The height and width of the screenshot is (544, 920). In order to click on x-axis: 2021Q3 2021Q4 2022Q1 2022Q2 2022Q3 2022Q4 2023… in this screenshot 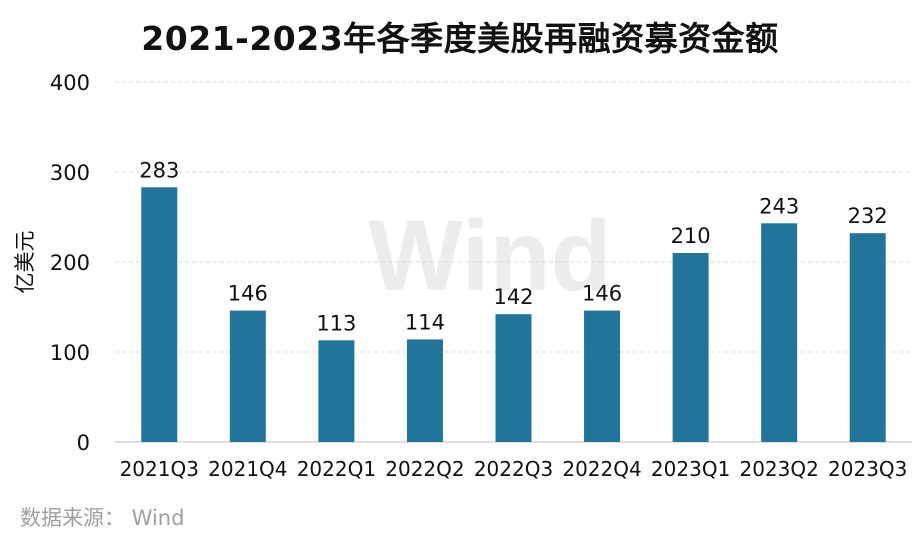, I will do `click(514, 469)`.